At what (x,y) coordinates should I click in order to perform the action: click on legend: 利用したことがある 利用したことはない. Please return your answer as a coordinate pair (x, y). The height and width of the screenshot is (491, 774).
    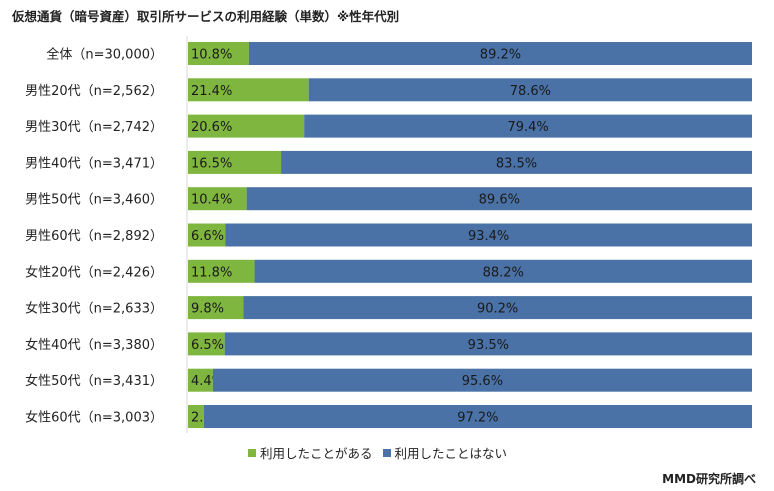
    Looking at the image, I should click on (377, 452).